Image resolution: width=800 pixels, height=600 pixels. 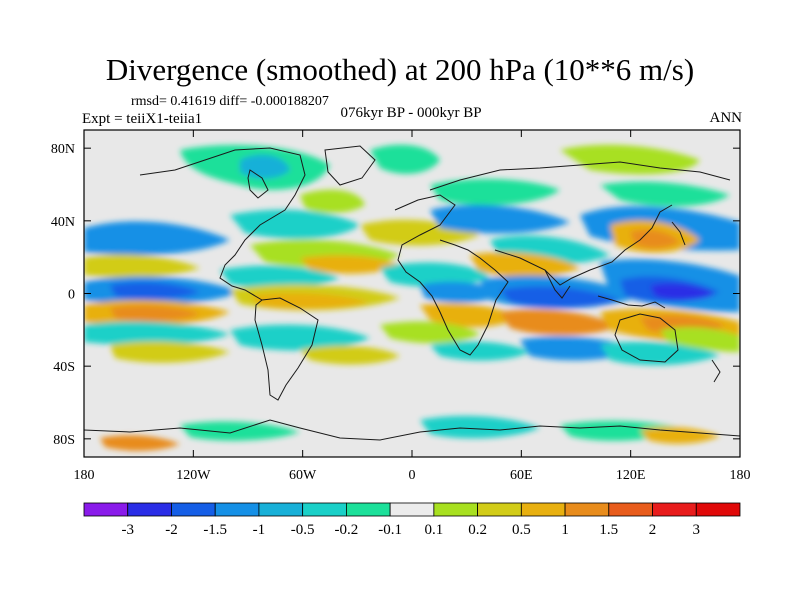 What do you see at coordinates (215, 530) in the screenshot?
I see `colorbar-label: -1.5` at bounding box center [215, 530].